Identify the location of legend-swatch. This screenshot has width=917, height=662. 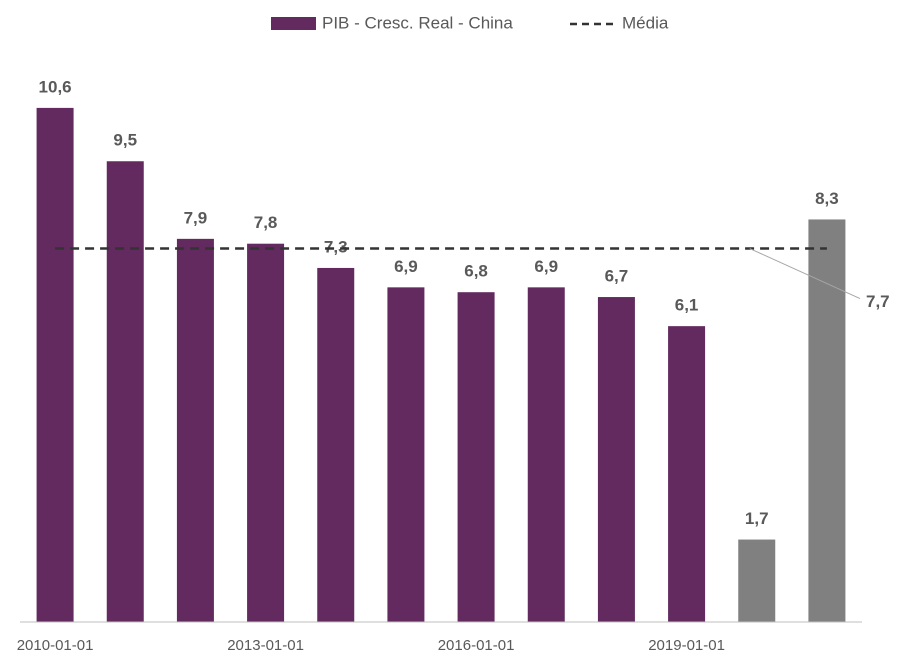
(293, 23).